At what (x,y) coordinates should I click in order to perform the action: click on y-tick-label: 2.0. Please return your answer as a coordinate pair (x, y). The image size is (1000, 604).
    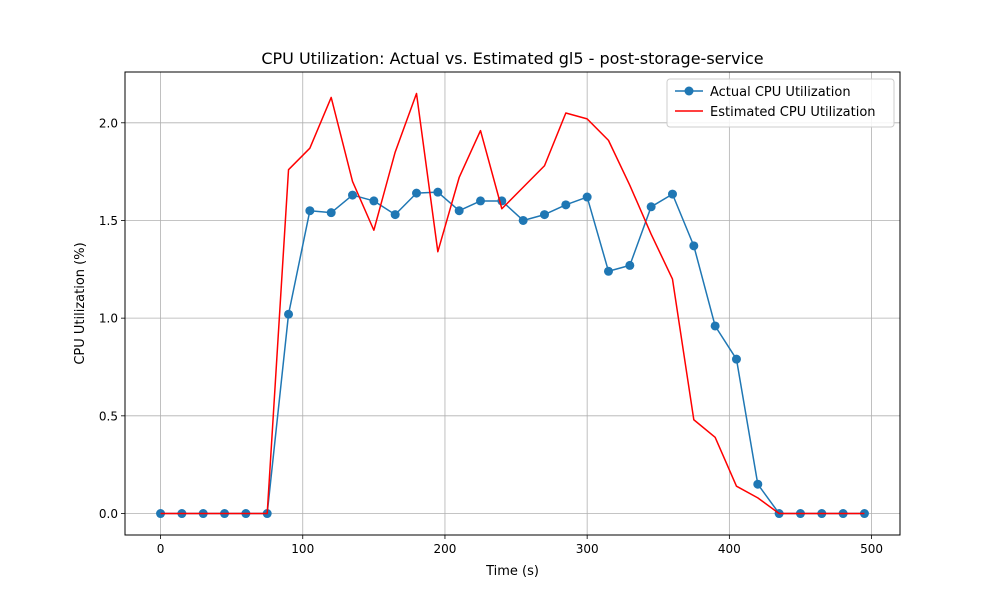
    Looking at the image, I should click on (108, 123).